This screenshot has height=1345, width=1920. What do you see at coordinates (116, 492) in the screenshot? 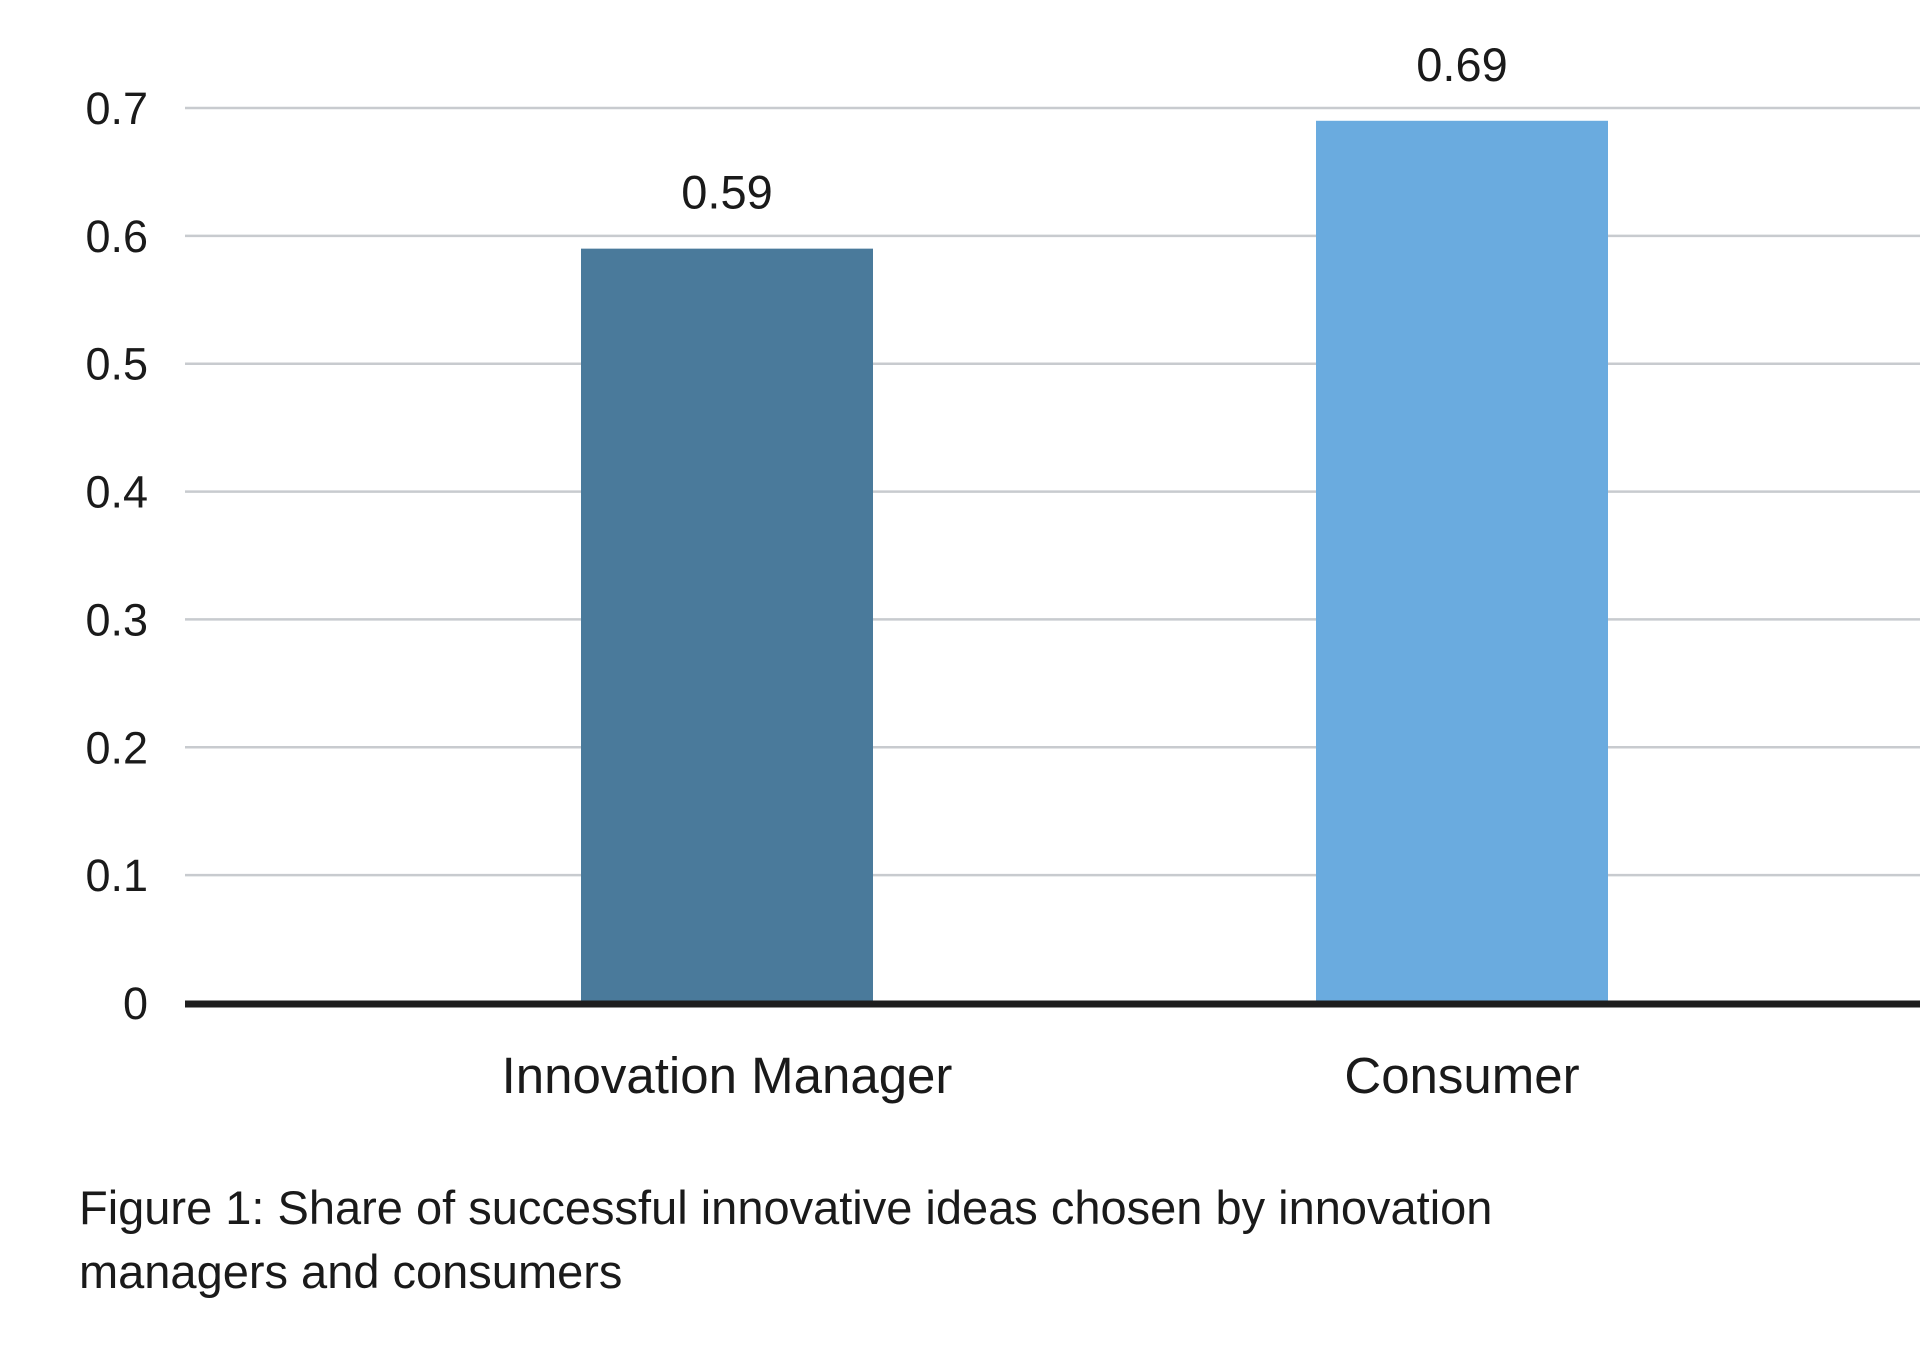
I see `y-tick-label: 0.4` at bounding box center [116, 492].